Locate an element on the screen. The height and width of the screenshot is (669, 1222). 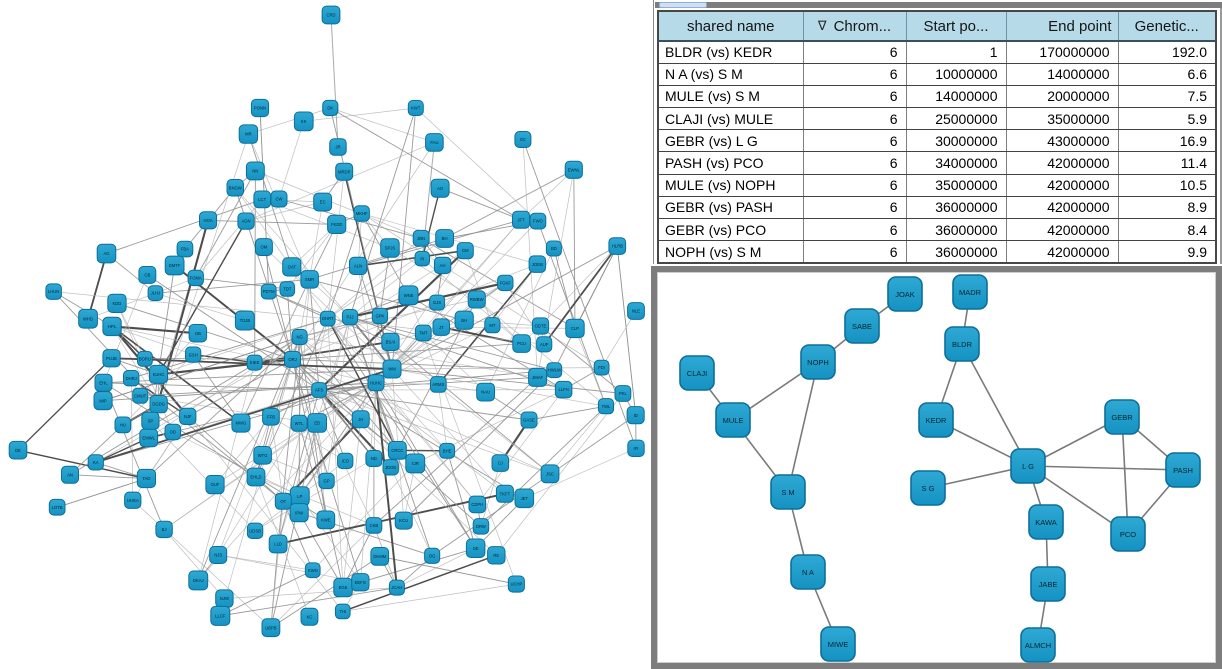
table-row: N A (vs) S M 6 10000000 14000000 6.6 is located at coordinates (937, 74).